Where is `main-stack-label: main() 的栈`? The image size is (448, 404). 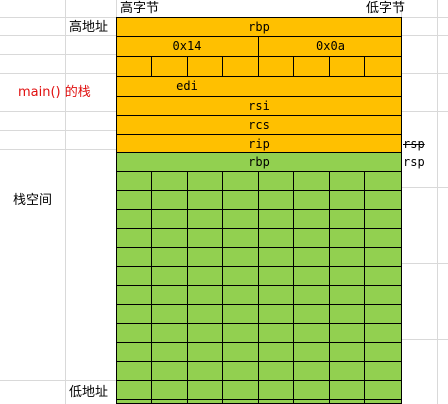
main-stack-label: main() 的栈 is located at coordinates (54, 92).